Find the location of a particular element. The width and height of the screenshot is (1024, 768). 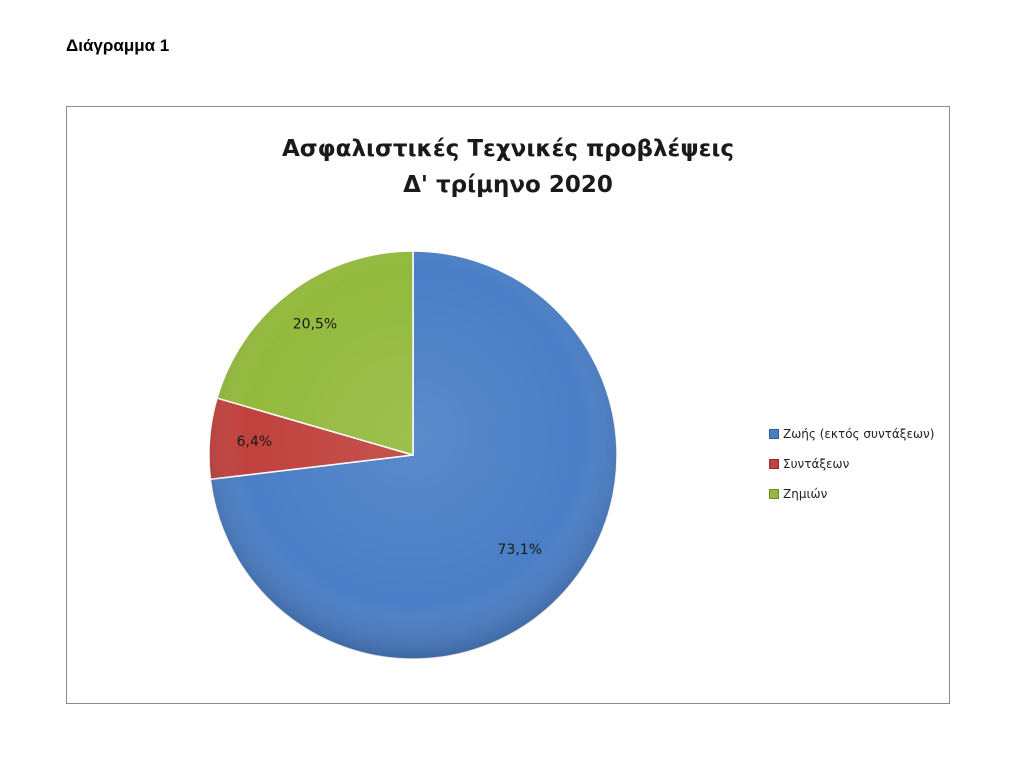

legend-swatch-life is located at coordinates (774, 434).